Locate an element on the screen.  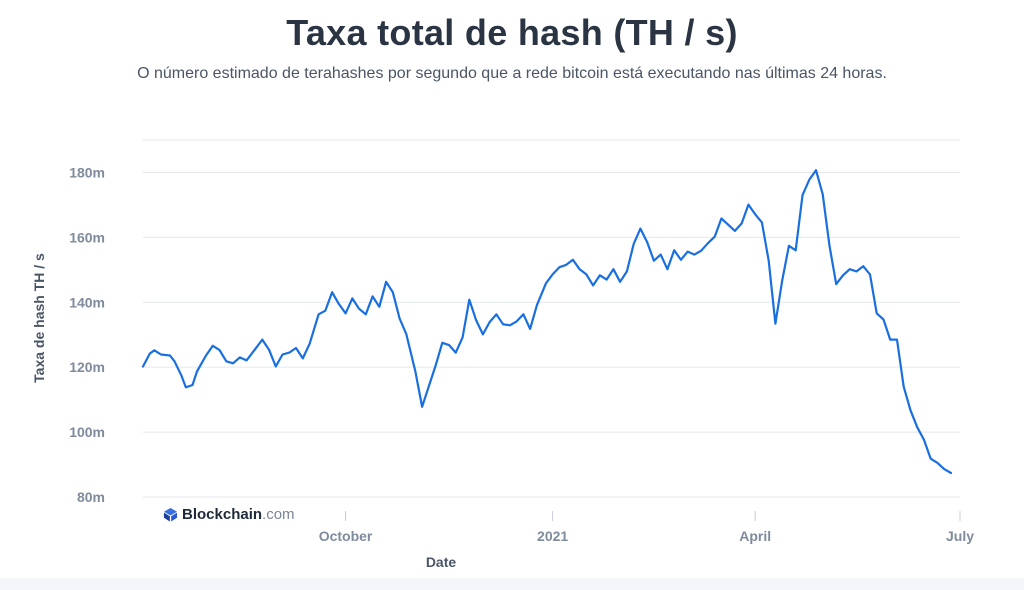
chart-title: Taxa total de hash (TH / s) is located at coordinates (512, 32).